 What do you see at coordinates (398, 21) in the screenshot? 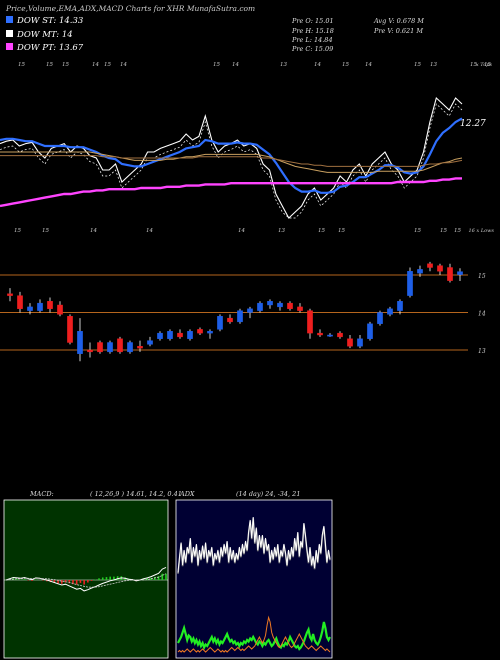
I see `stat-avg-volume: Avg V: 0.678 M` at bounding box center [398, 21].